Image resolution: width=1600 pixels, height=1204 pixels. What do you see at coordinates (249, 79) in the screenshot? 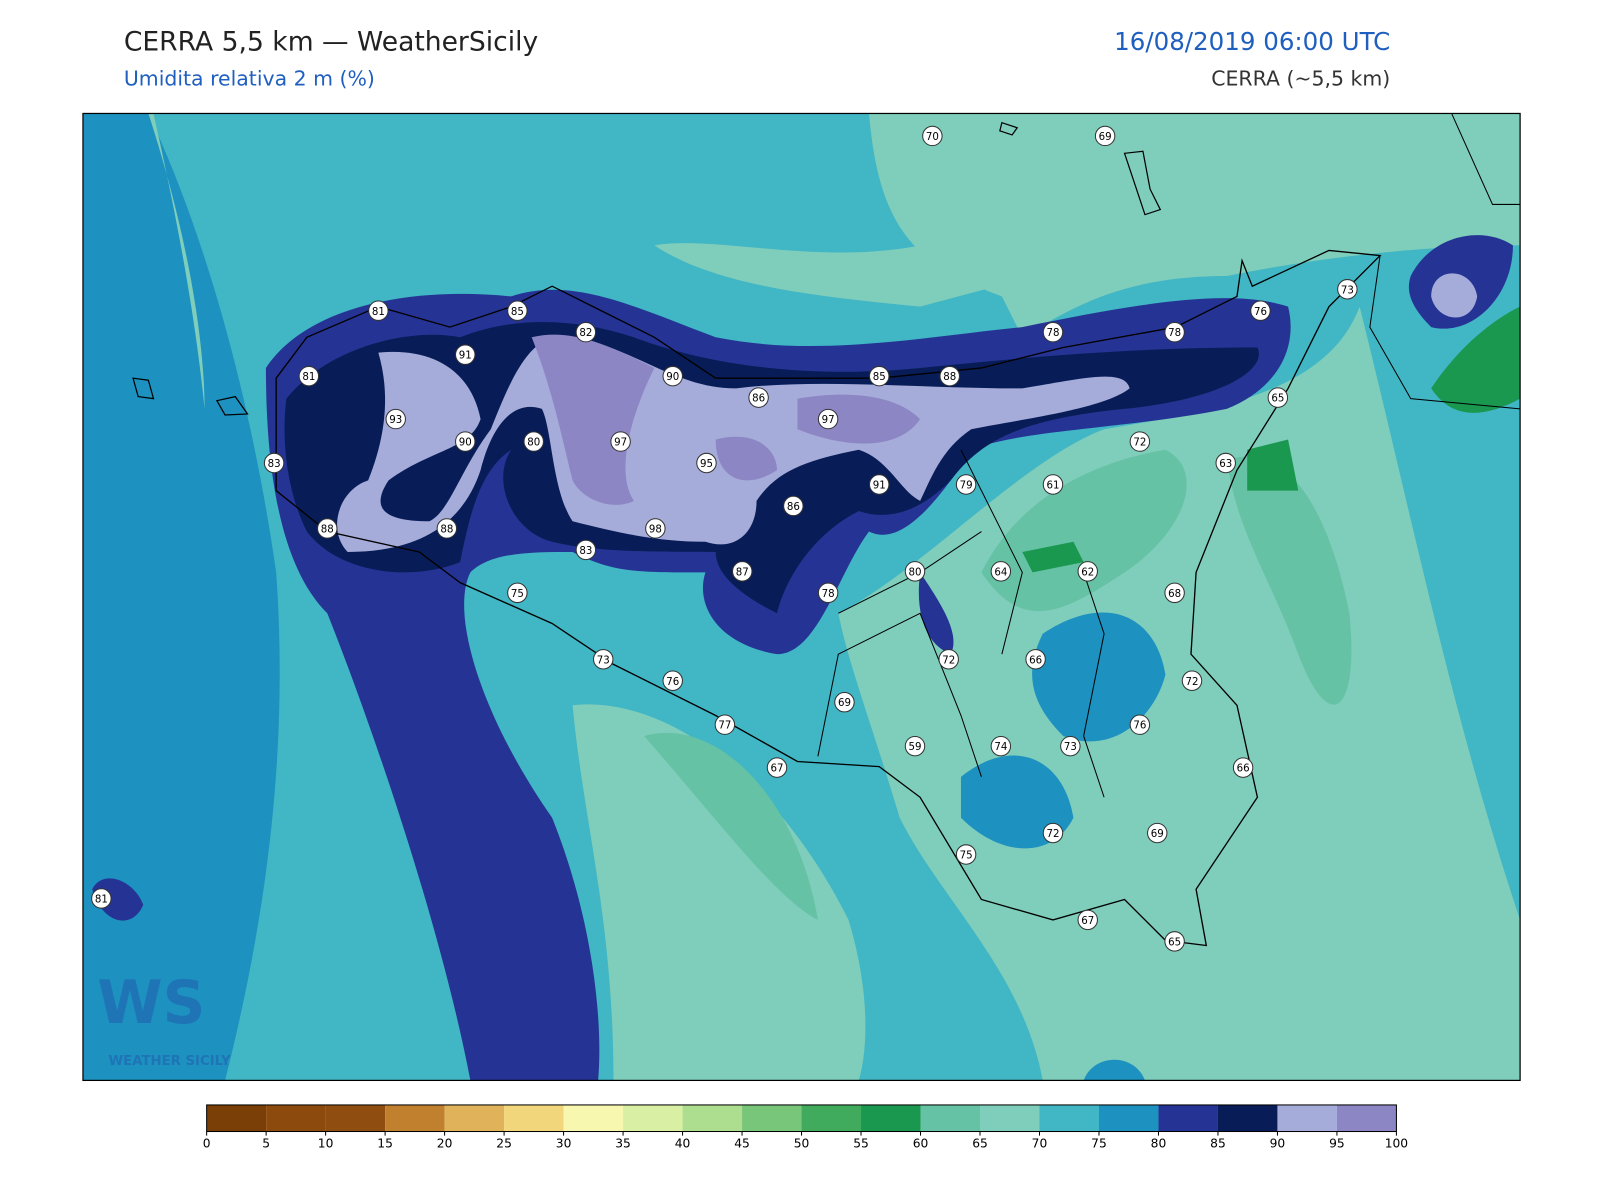
I see `subtitle: Umidita relativa 2 m (%)` at bounding box center [249, 79].